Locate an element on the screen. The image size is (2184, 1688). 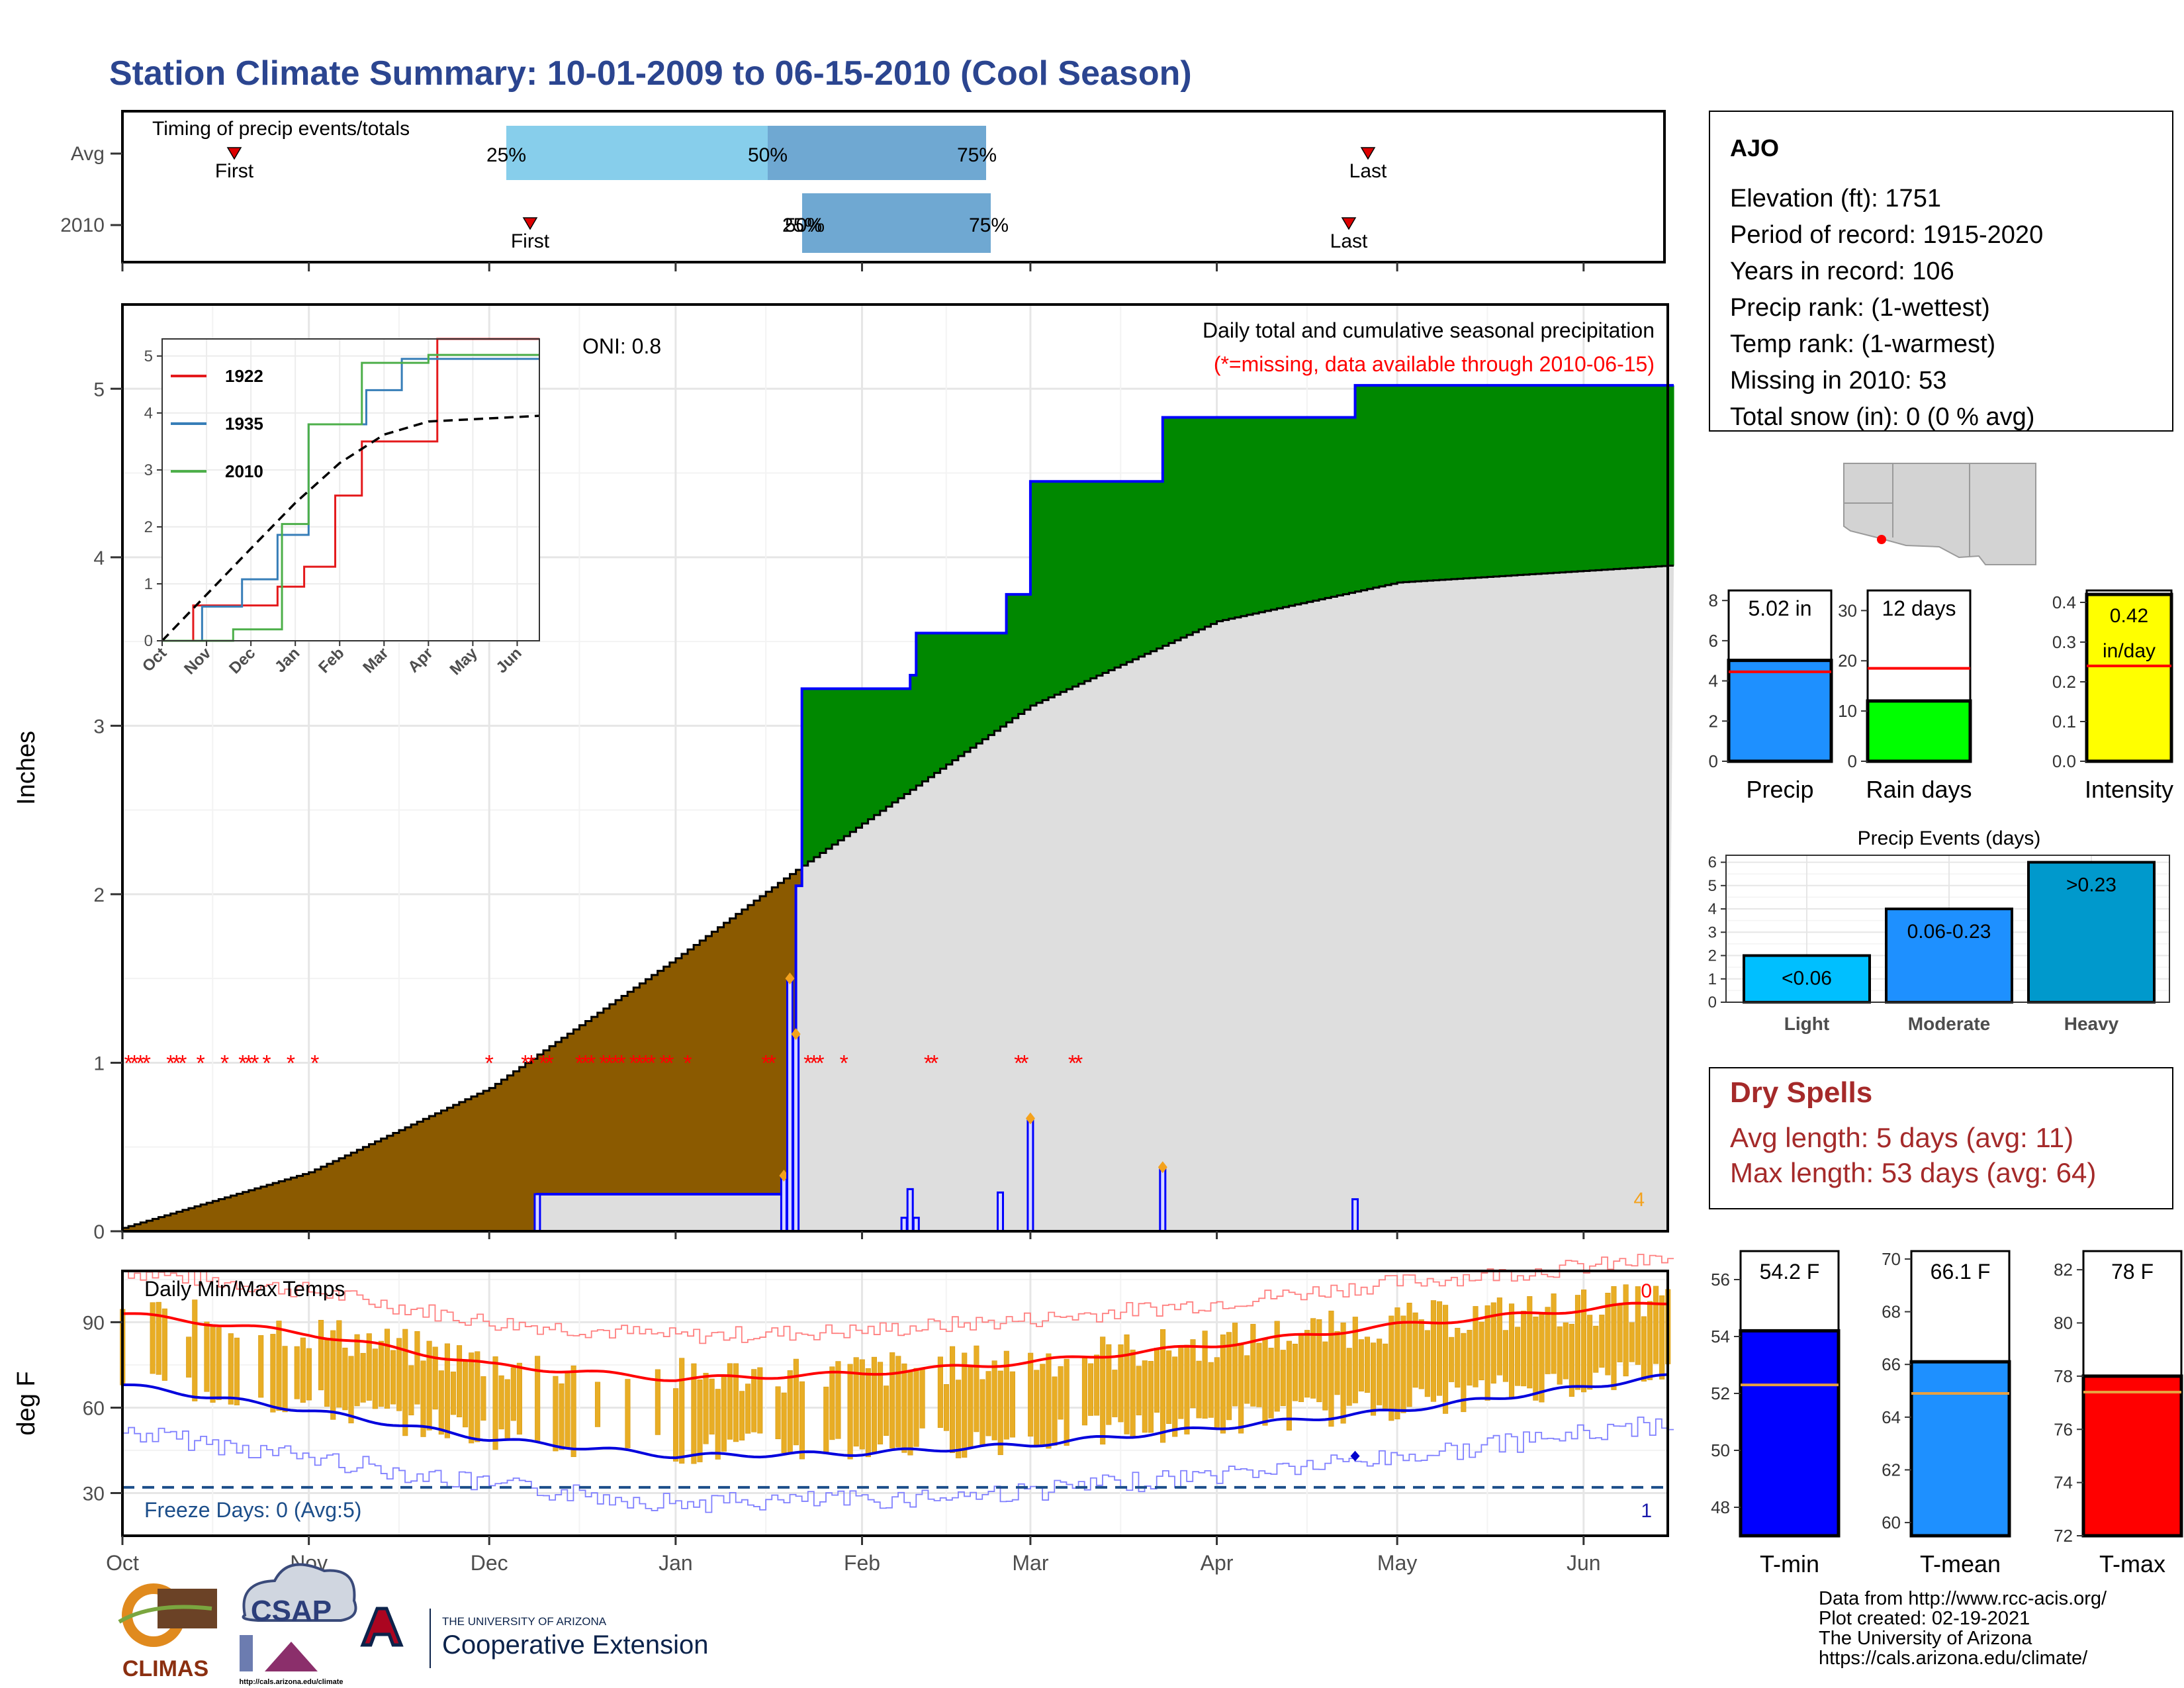
timing-label: Timing of precip events/totals is located at coordinates (281, 129).